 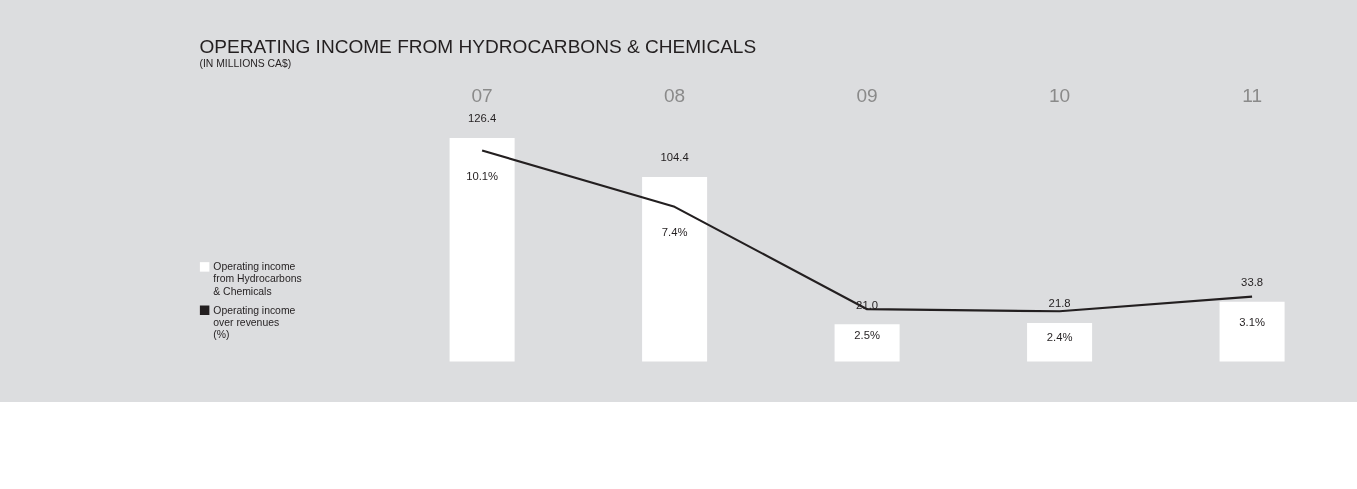 What do you see at coordinates (254, 322) in the screenshot?
I see `legend-label: Operating income over revenues (%)` at bounding box center [254, 322].